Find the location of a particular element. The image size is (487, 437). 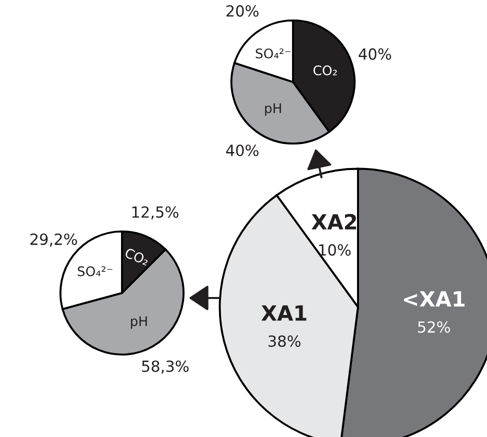

slice-label: XA1 is located at coordinates (283, 313).